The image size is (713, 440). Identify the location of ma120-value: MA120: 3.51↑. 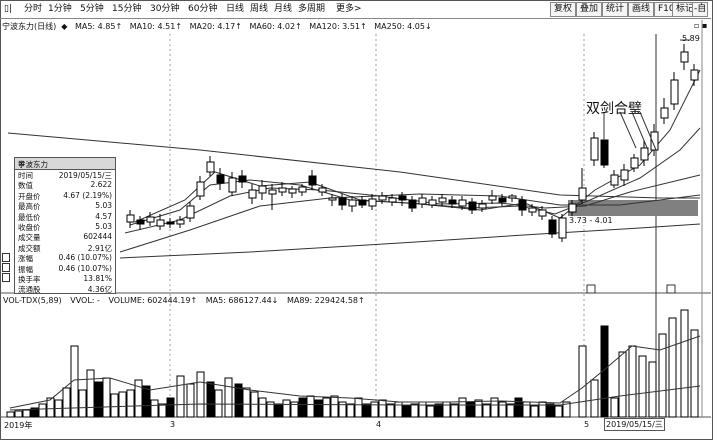
(338, 26).